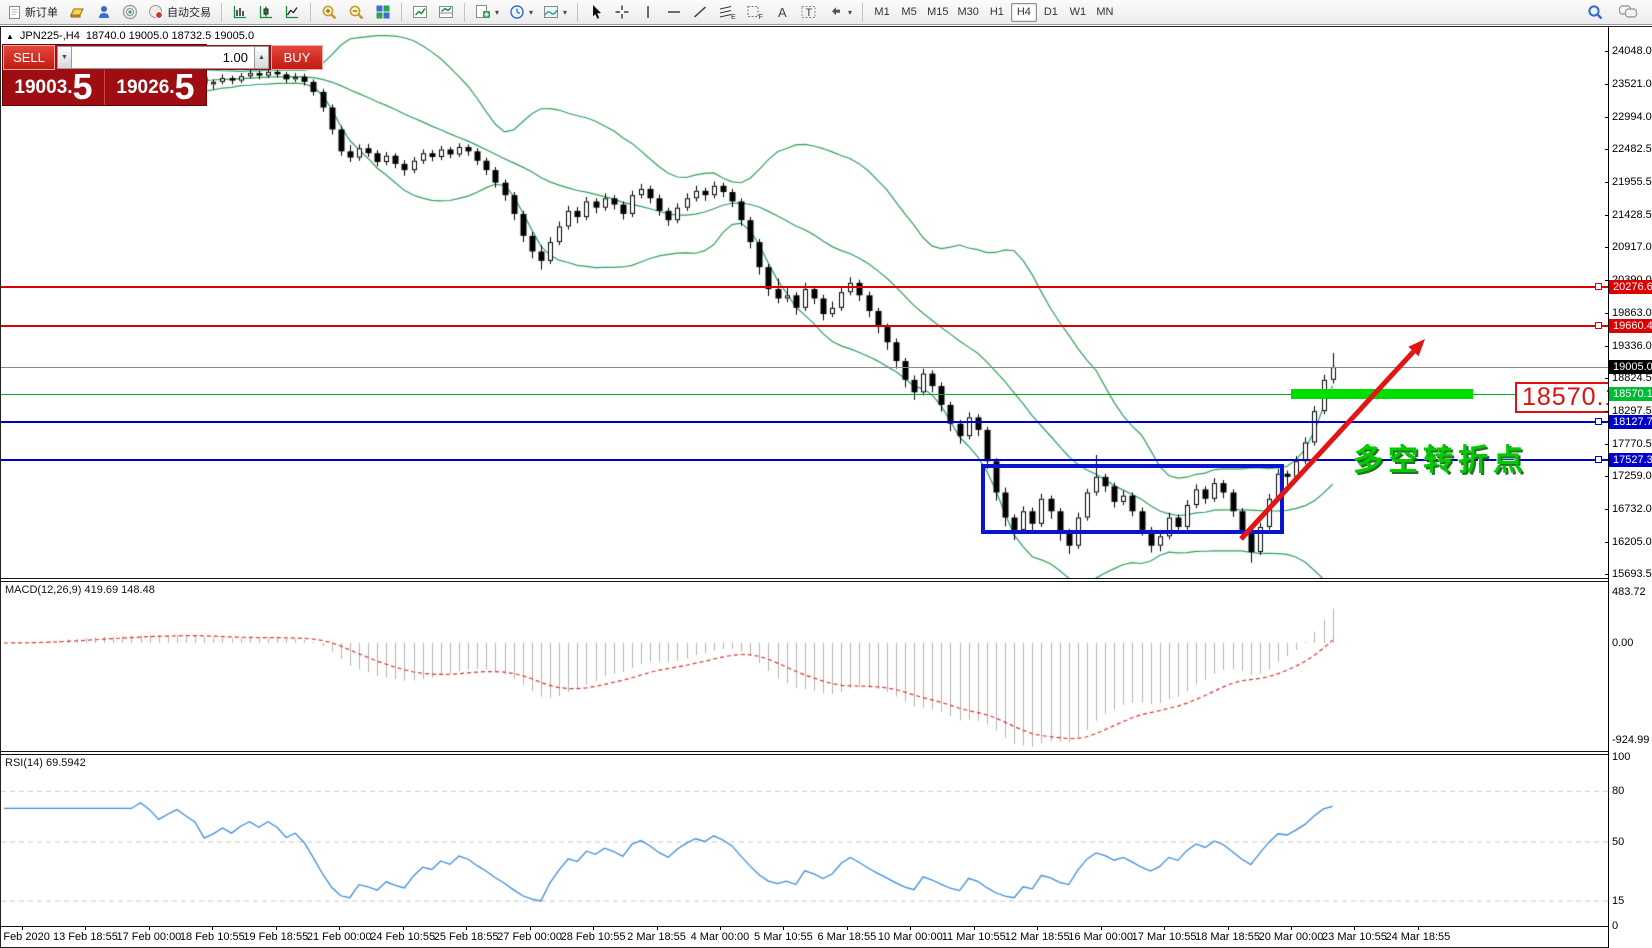 The height and width of the screenshot is (948, 1652). What do you see at coordinates (968, 12) in the screenshot?
I see `timeframe-m30: M30` at bounding box center [968, 12].